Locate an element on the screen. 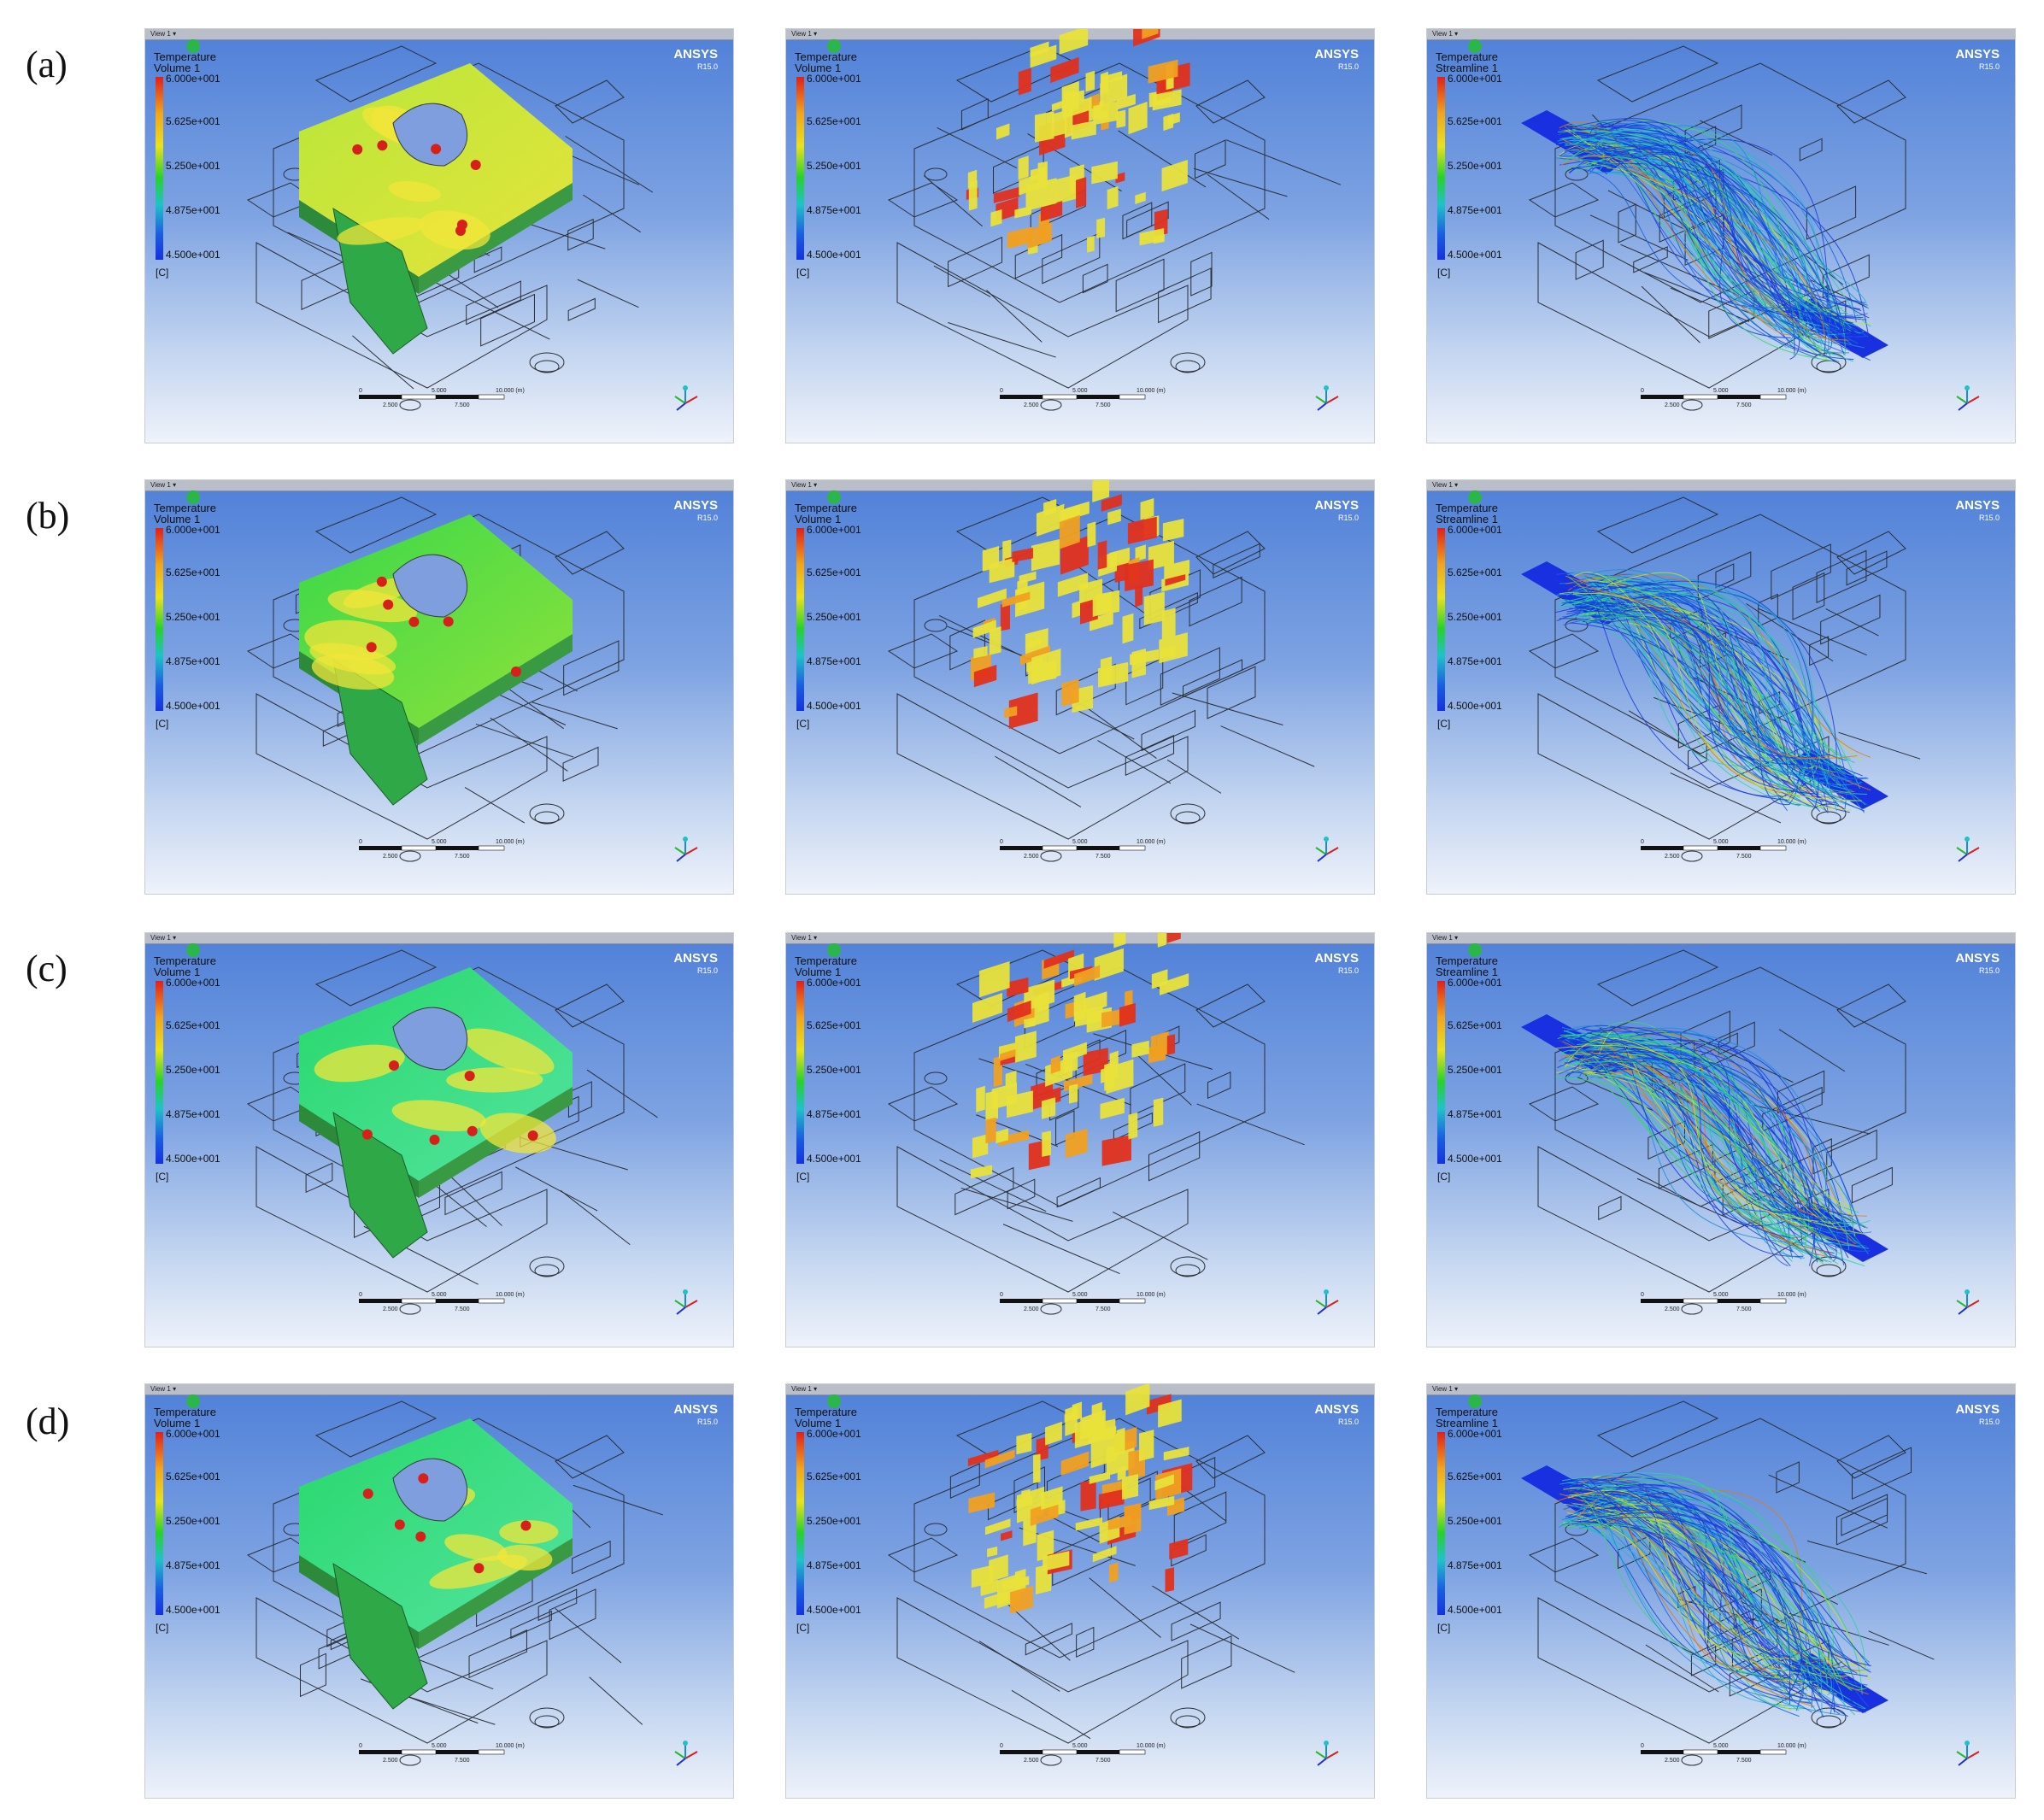 This screenshot has width=2044, height=1820. scale-label: 0 is located at coordinates (360, 391).